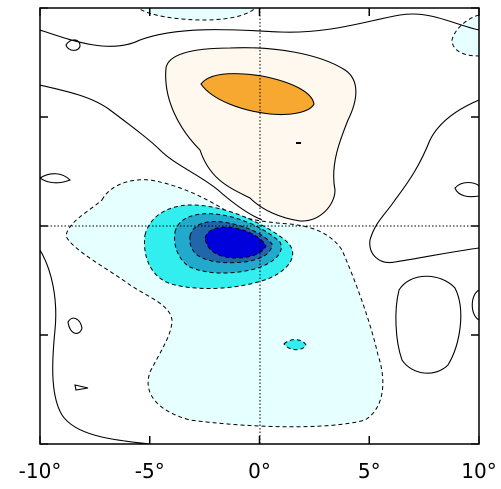 The width and height of the screenshot is (501, 489). Describe the element at coordinates (369, 471) in the screenshot. I see `x-tick-label: 5°` at that location.